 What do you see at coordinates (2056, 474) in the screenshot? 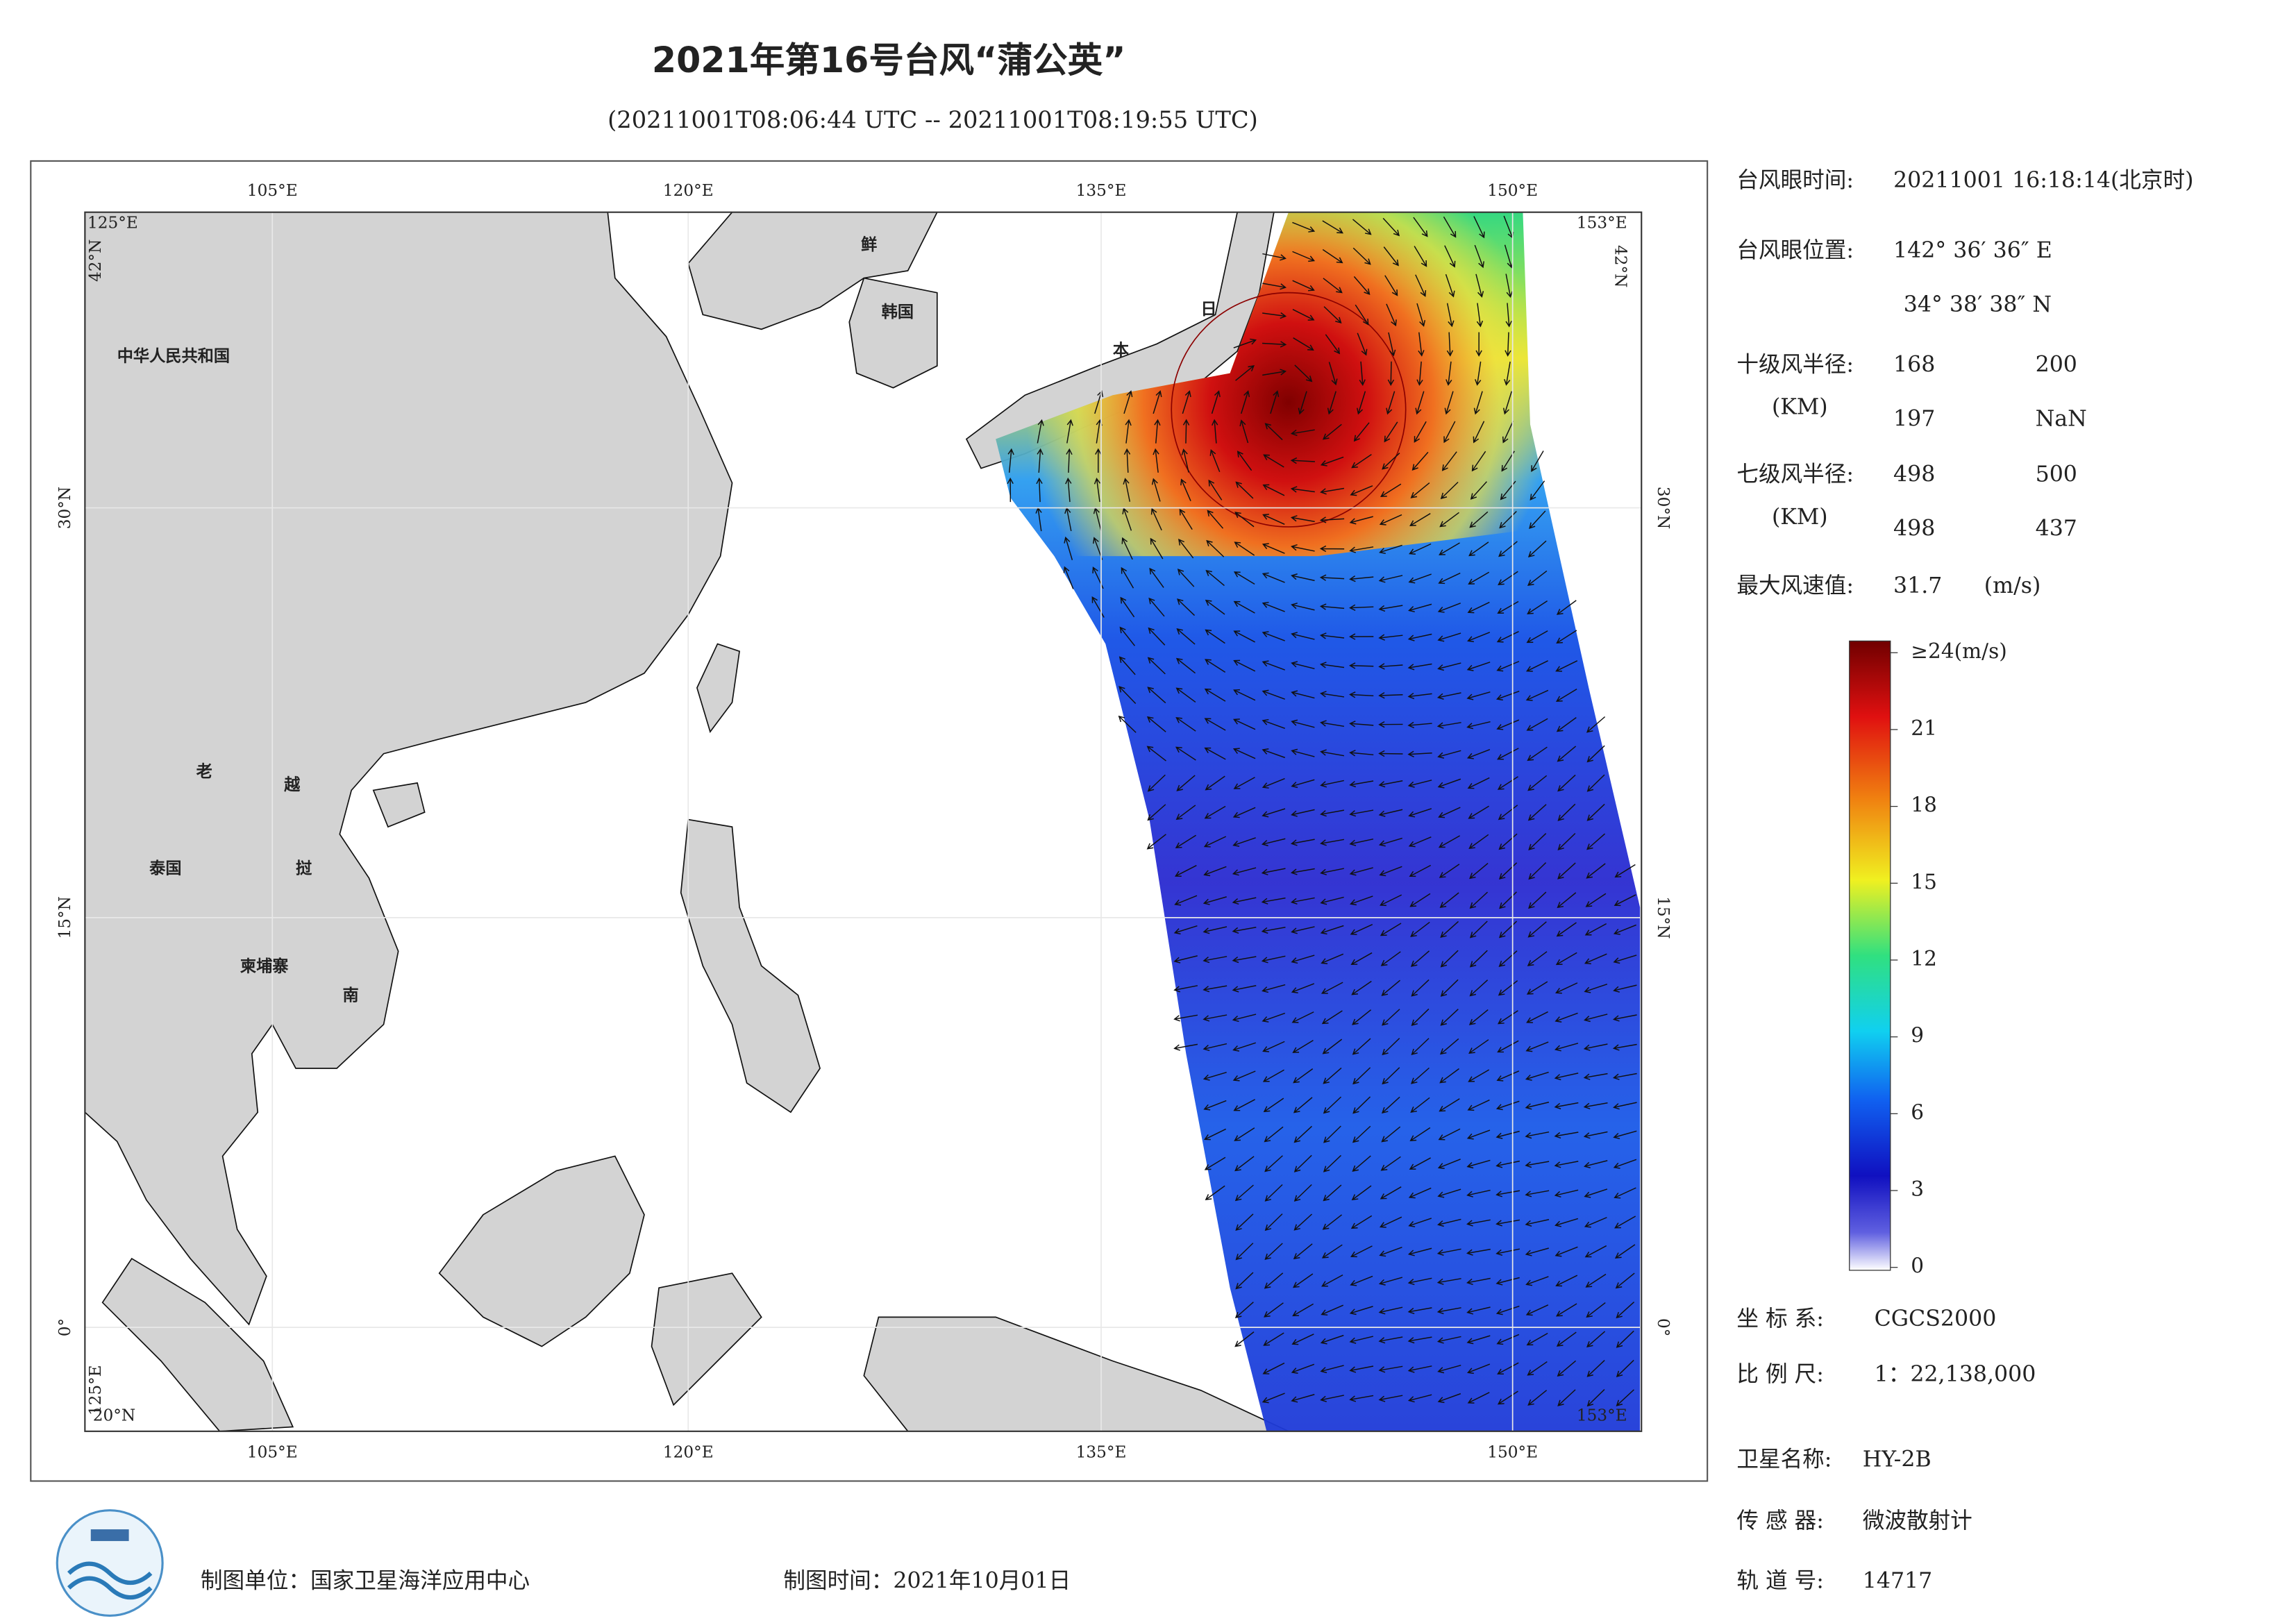
I see `info-value: 500` at bounding box center [2056, 474].